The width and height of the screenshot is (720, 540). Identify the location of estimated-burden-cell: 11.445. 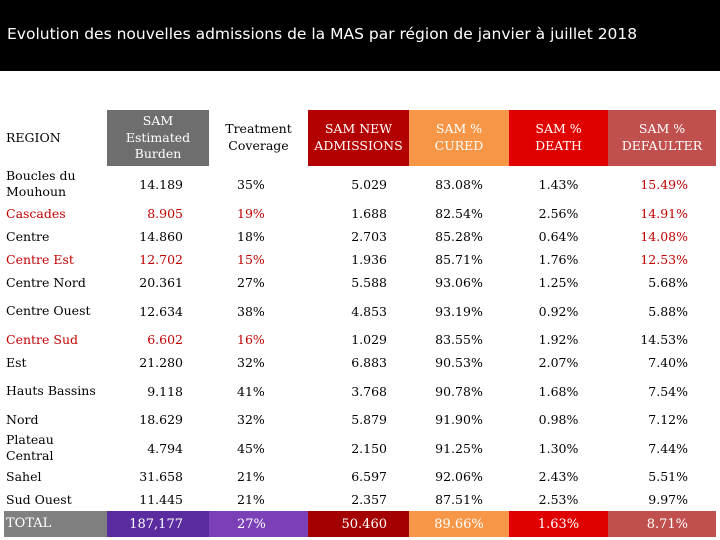
(161, 499).